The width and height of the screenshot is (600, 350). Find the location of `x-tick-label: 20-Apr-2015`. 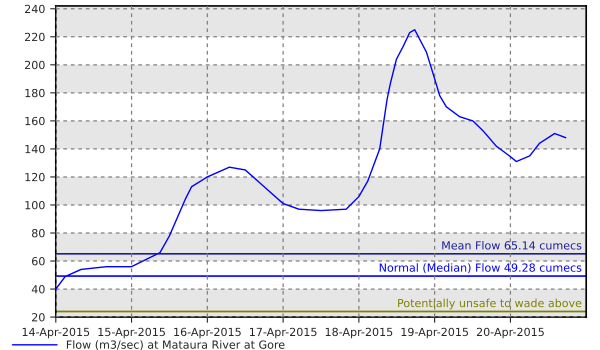

x-tick-label: 20-Apr-2015 is located at coordinates (510, 333).